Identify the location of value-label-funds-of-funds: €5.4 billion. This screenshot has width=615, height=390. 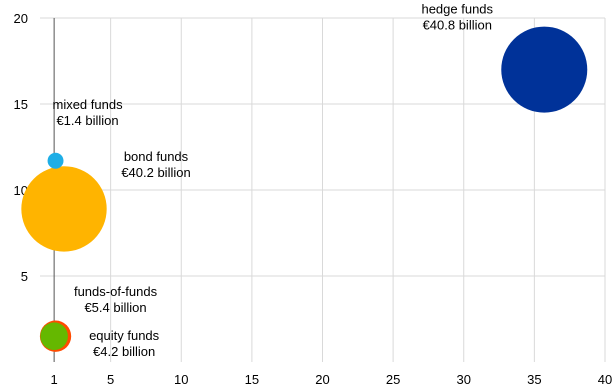
(115, 307).